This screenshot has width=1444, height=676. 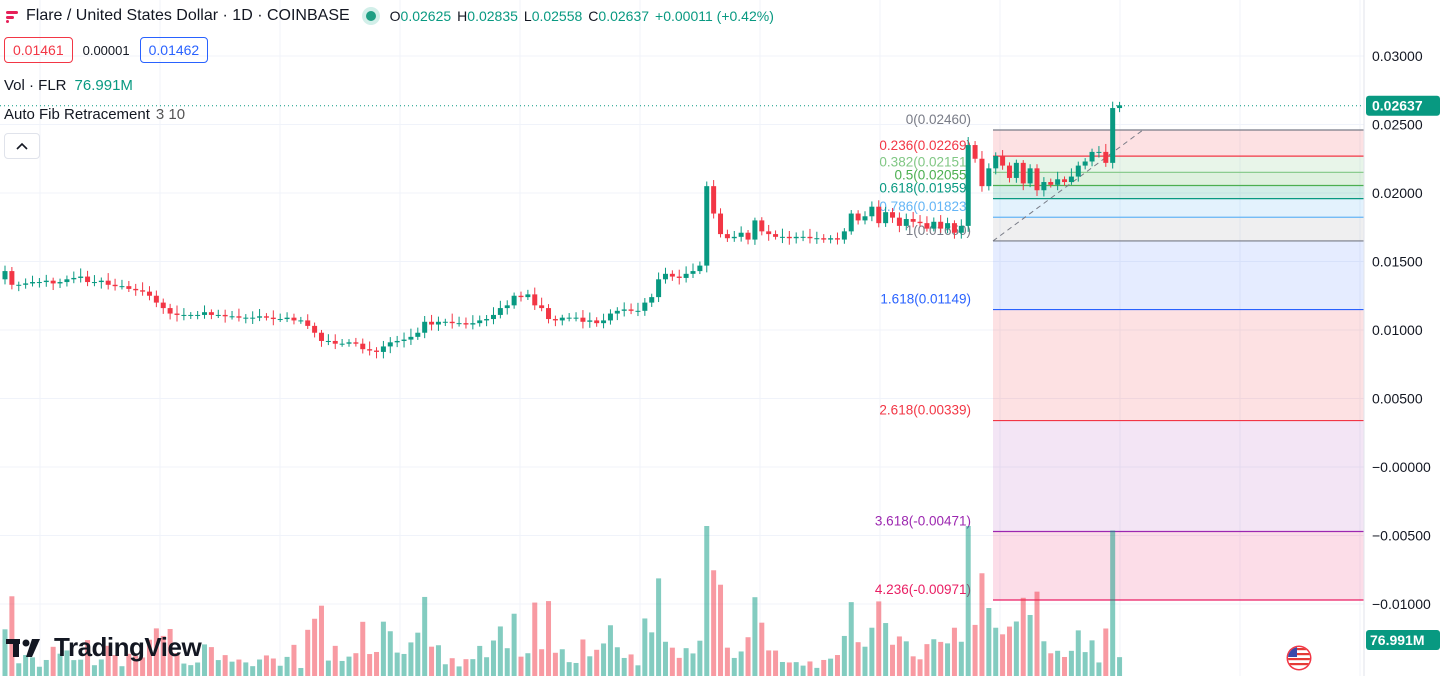 What do you see at coordinates (77, 114) in the screenshot?
I see `indicator-name: Auto Fib Retracement` at bounding box center [77, 114].